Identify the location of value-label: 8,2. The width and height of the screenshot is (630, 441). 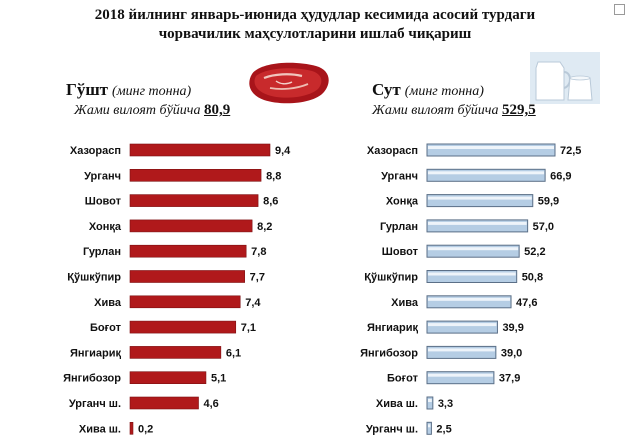
(264, 227).